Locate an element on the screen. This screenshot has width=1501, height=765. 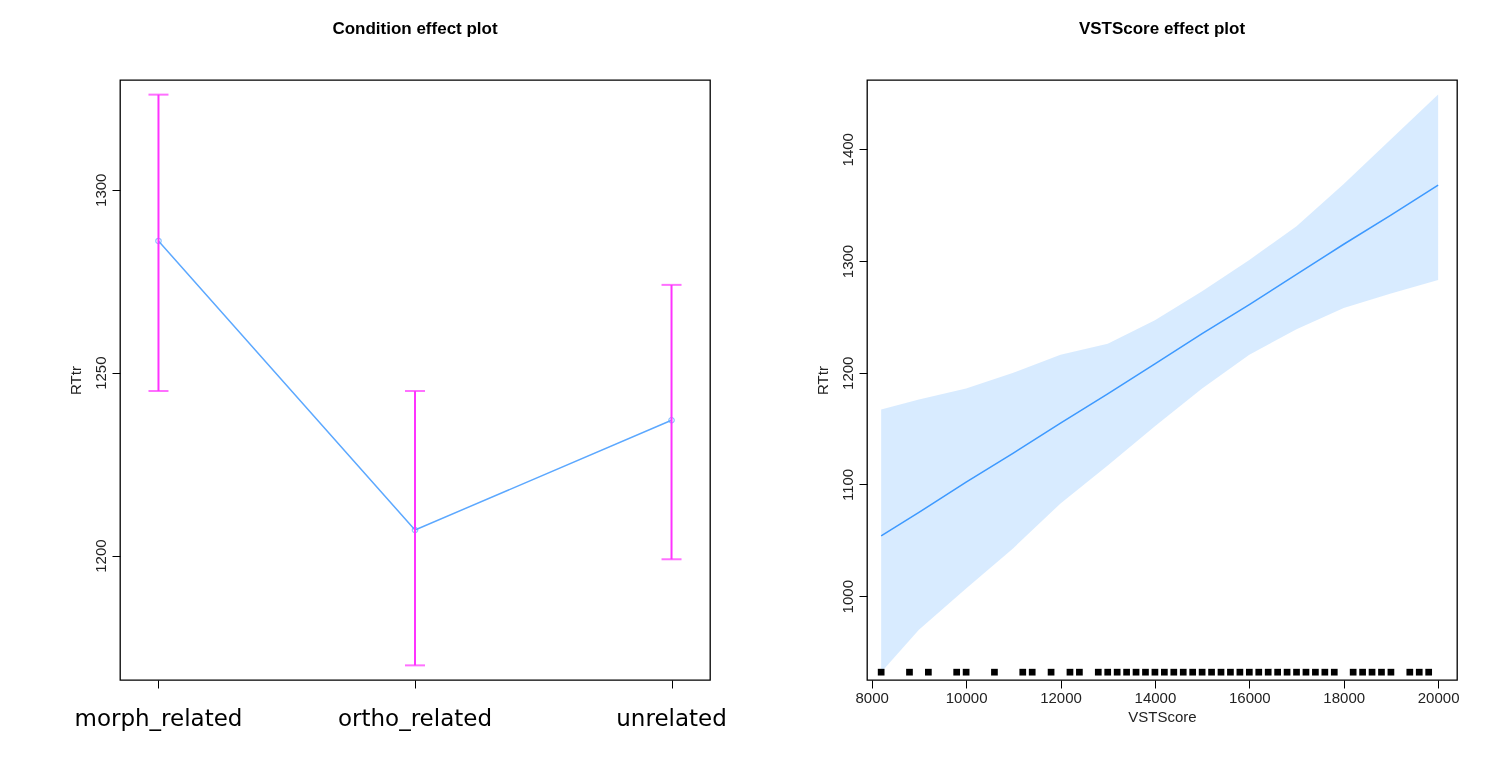
x-tick-label: 14000 is located at coordinates (1155, 697).